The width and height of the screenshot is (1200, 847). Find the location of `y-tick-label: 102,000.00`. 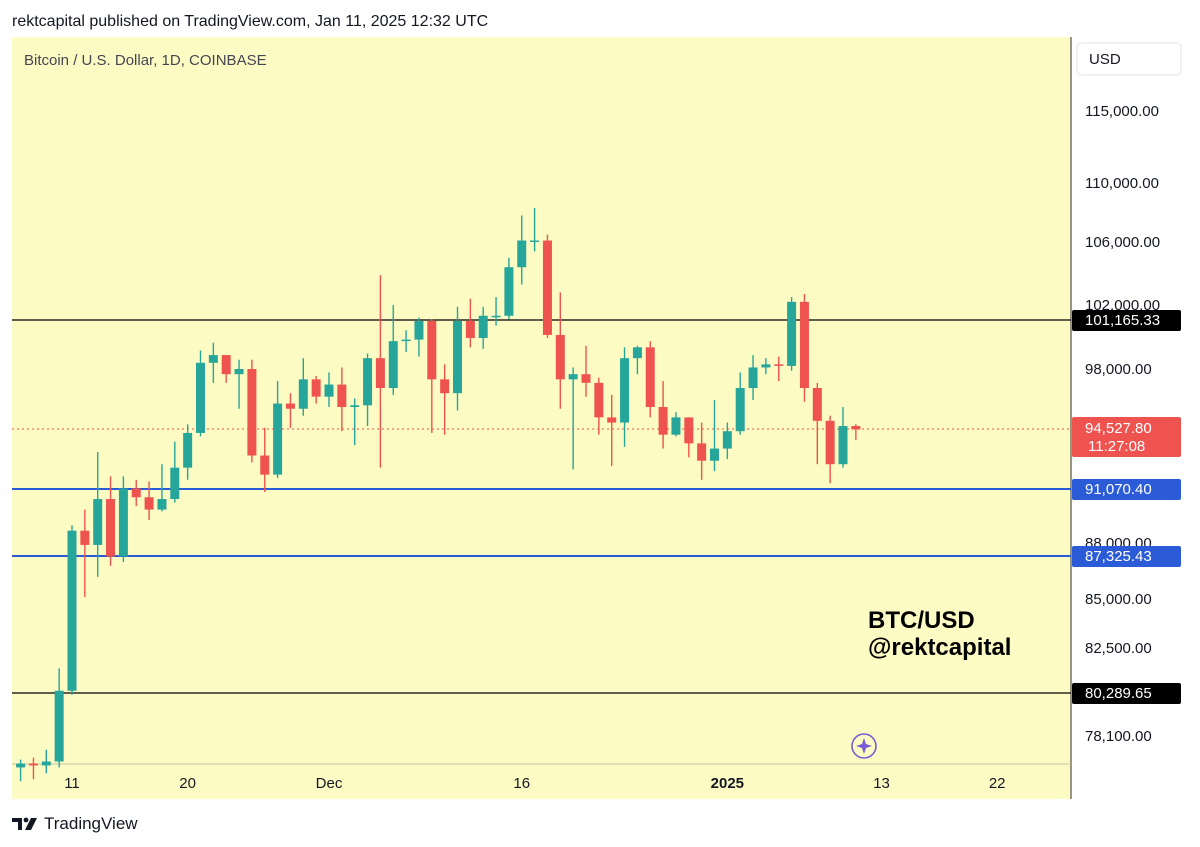

y-tick-label: 102,000.00 is located at coordinates (1122, 305).